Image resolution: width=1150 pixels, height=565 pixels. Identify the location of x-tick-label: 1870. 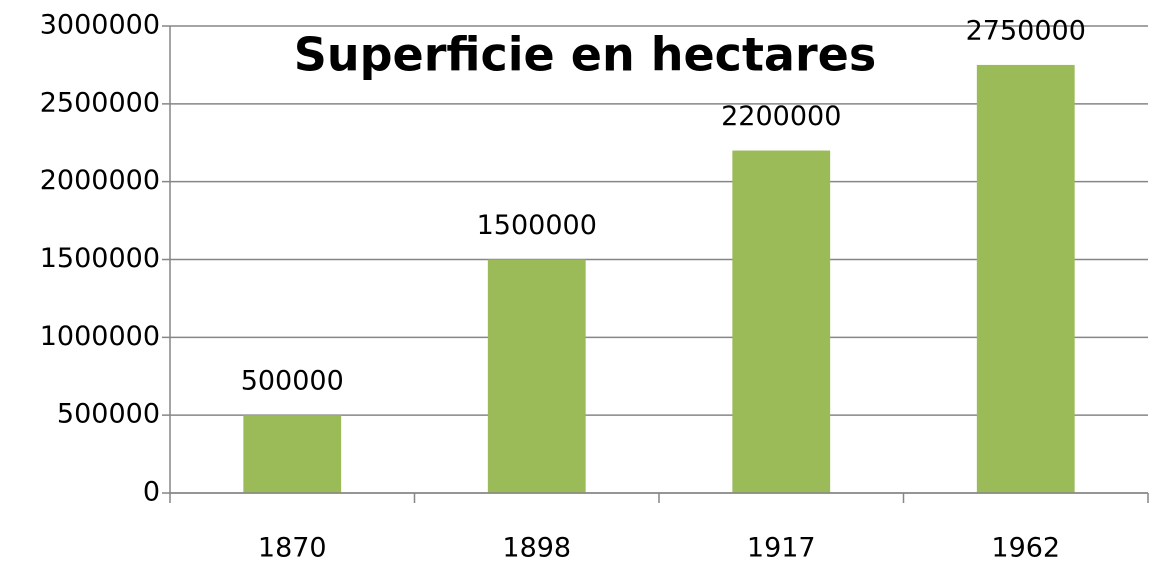
(292, 548).